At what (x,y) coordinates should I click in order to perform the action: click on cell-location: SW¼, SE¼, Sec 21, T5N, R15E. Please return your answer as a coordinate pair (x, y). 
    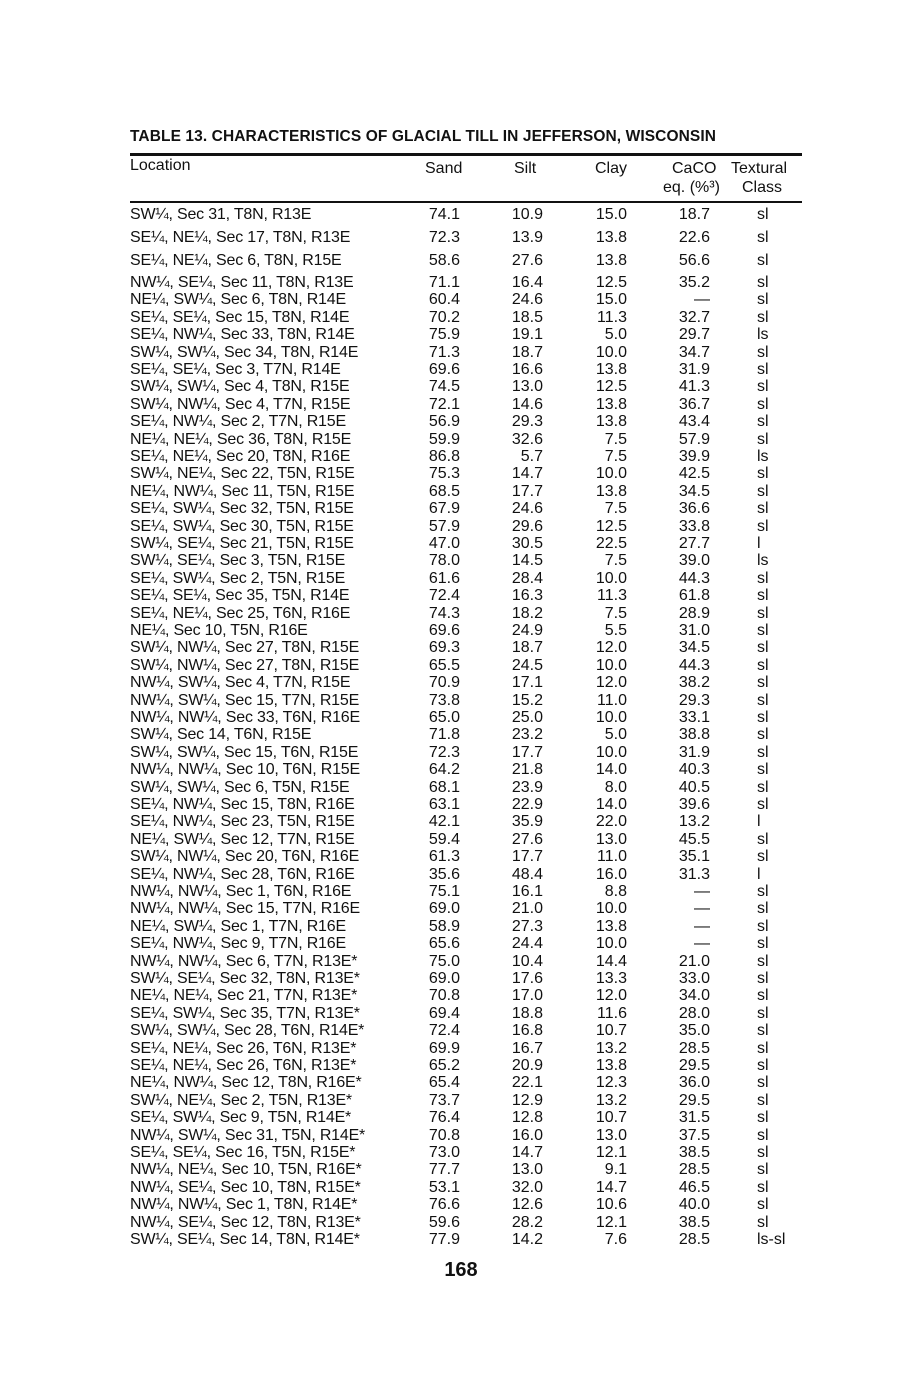
    Looking at the image, I should click on (242, 543).